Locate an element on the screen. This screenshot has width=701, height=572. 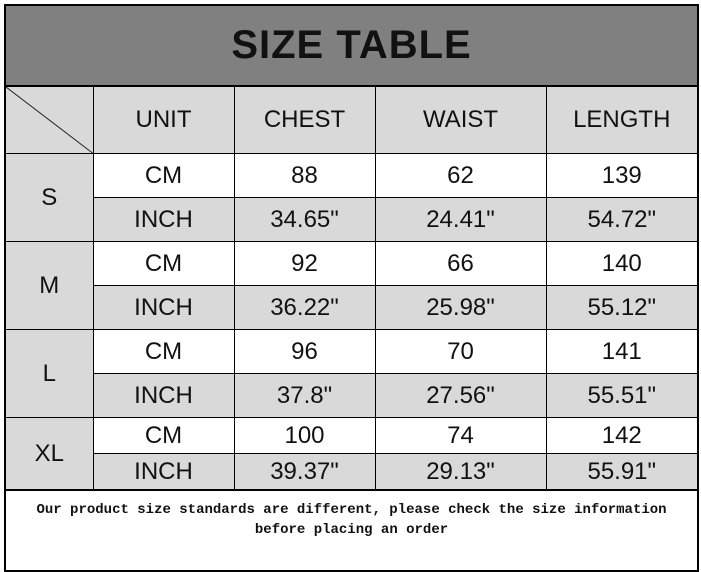
header-waist: WAIST is located at coordinates (460, 119).